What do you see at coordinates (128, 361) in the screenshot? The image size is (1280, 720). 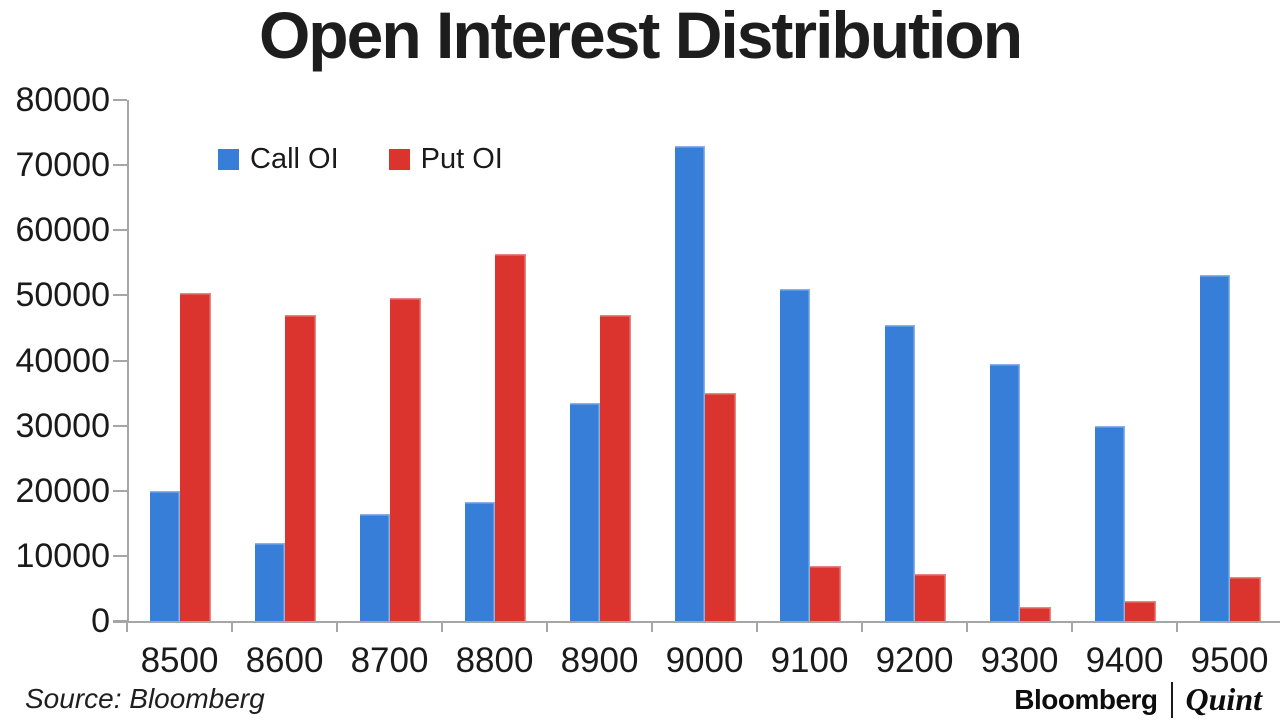 I see `y-axis-line` at bounding box center [128, 361].